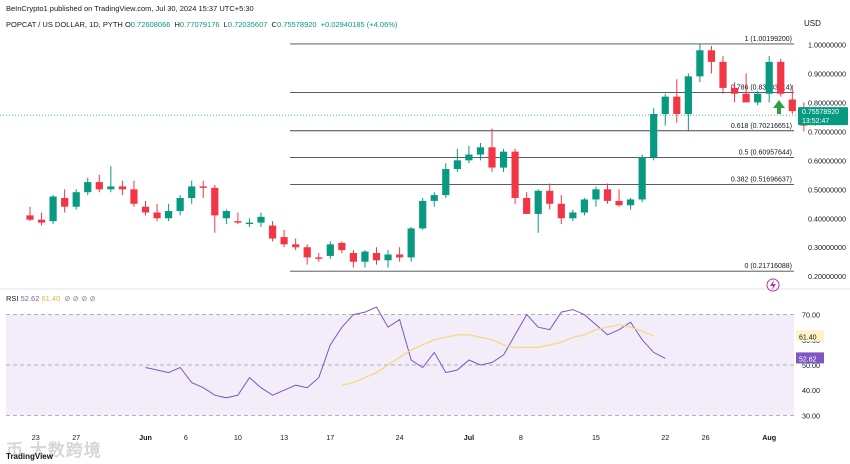 The height and width of the screenshot is (464, 850). I want to click on rsi-ma-line, so click(497, 355).